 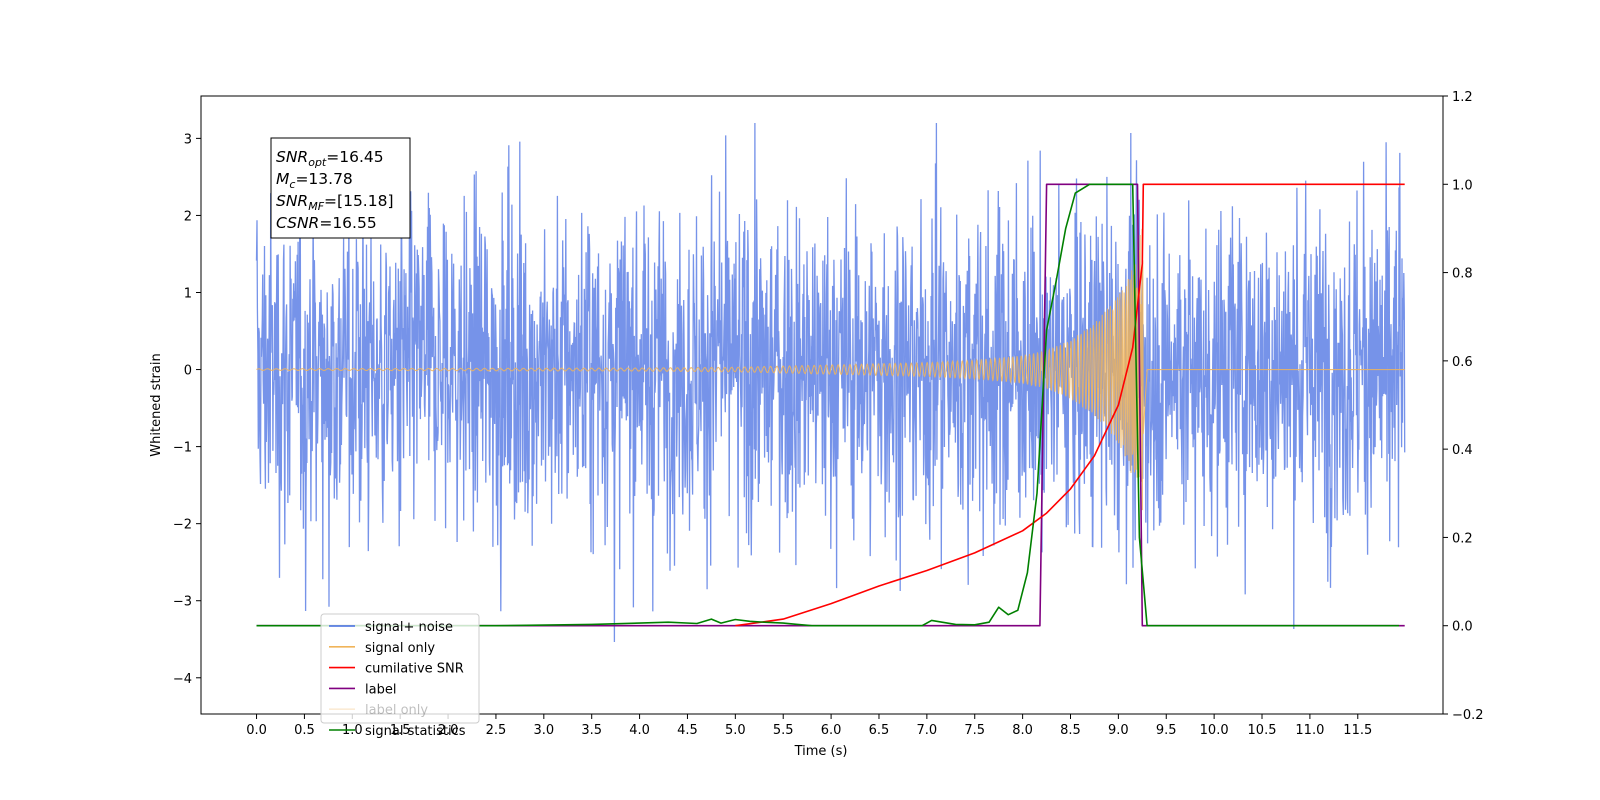 What do you see at coordinates (1462, 627) in the screenshot?
I see `y2-tick-label: 0.0` at bounding box center [1462, 627].